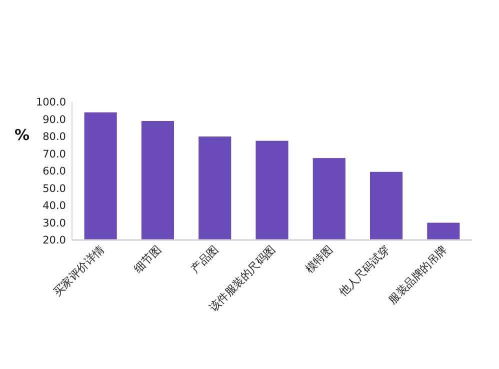 This screenshot has width=499, height=369. I want to click on y-tick-label: 40.0, so click(54, 206).